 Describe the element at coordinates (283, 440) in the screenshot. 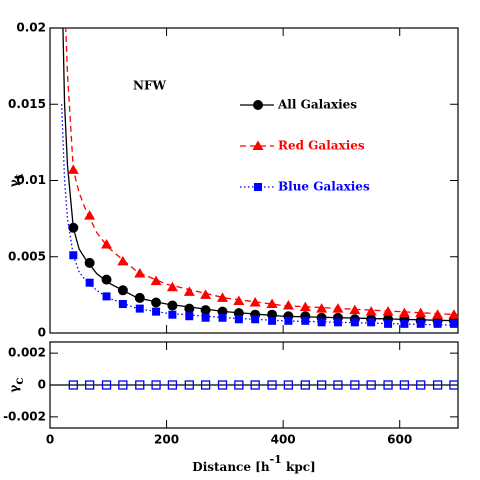

I see `x-tick-label: 400` at that location.